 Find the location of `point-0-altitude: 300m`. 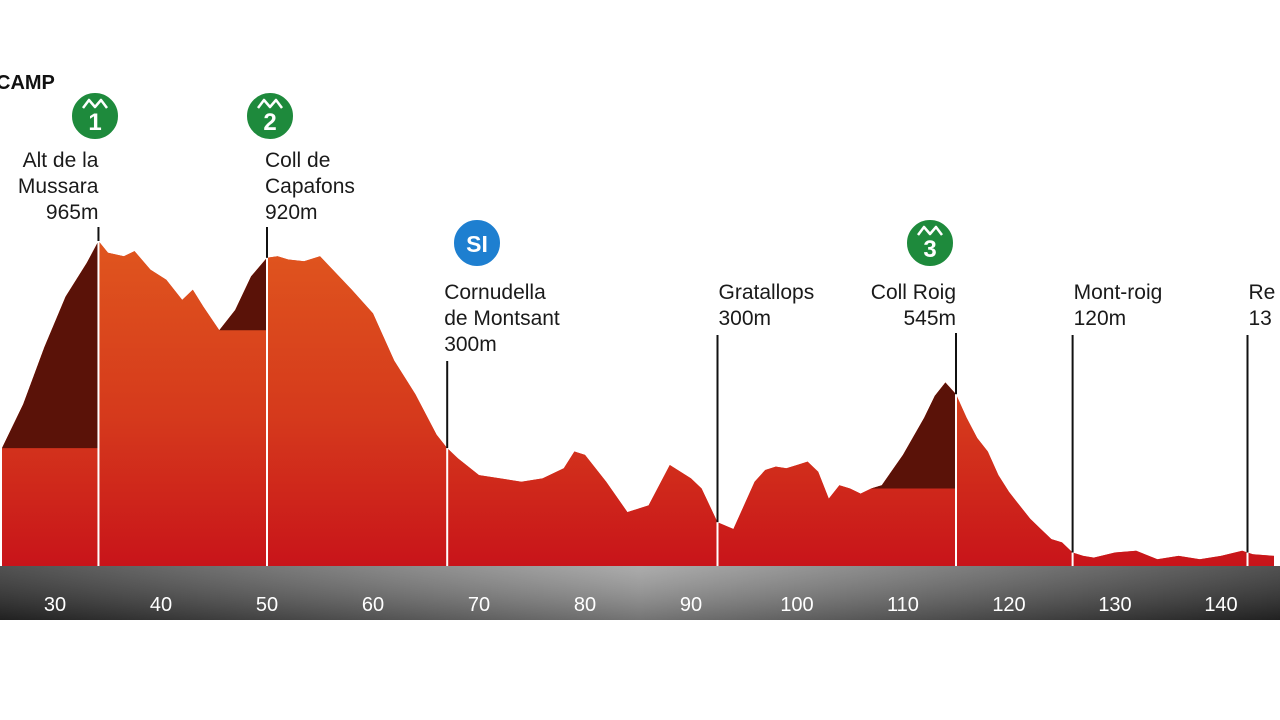

point-0-altitude: 300m is located at coordinates (745, 318).